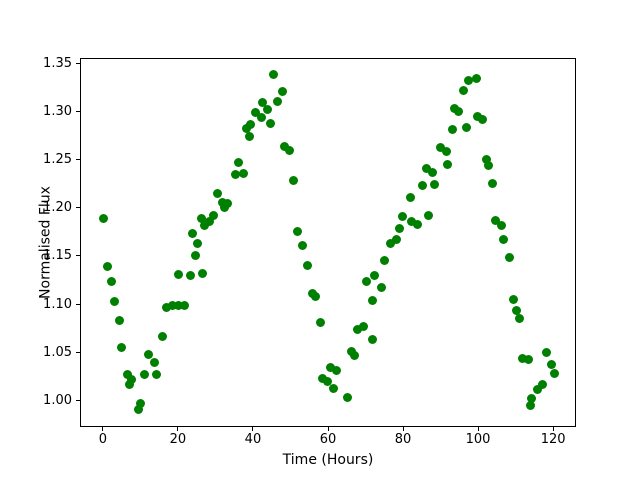 This screenshot has height=480, width=640. Describe the element at coordinates (57, 400) in the screenshot. I see `y-tick-label: 1.00` at that location.